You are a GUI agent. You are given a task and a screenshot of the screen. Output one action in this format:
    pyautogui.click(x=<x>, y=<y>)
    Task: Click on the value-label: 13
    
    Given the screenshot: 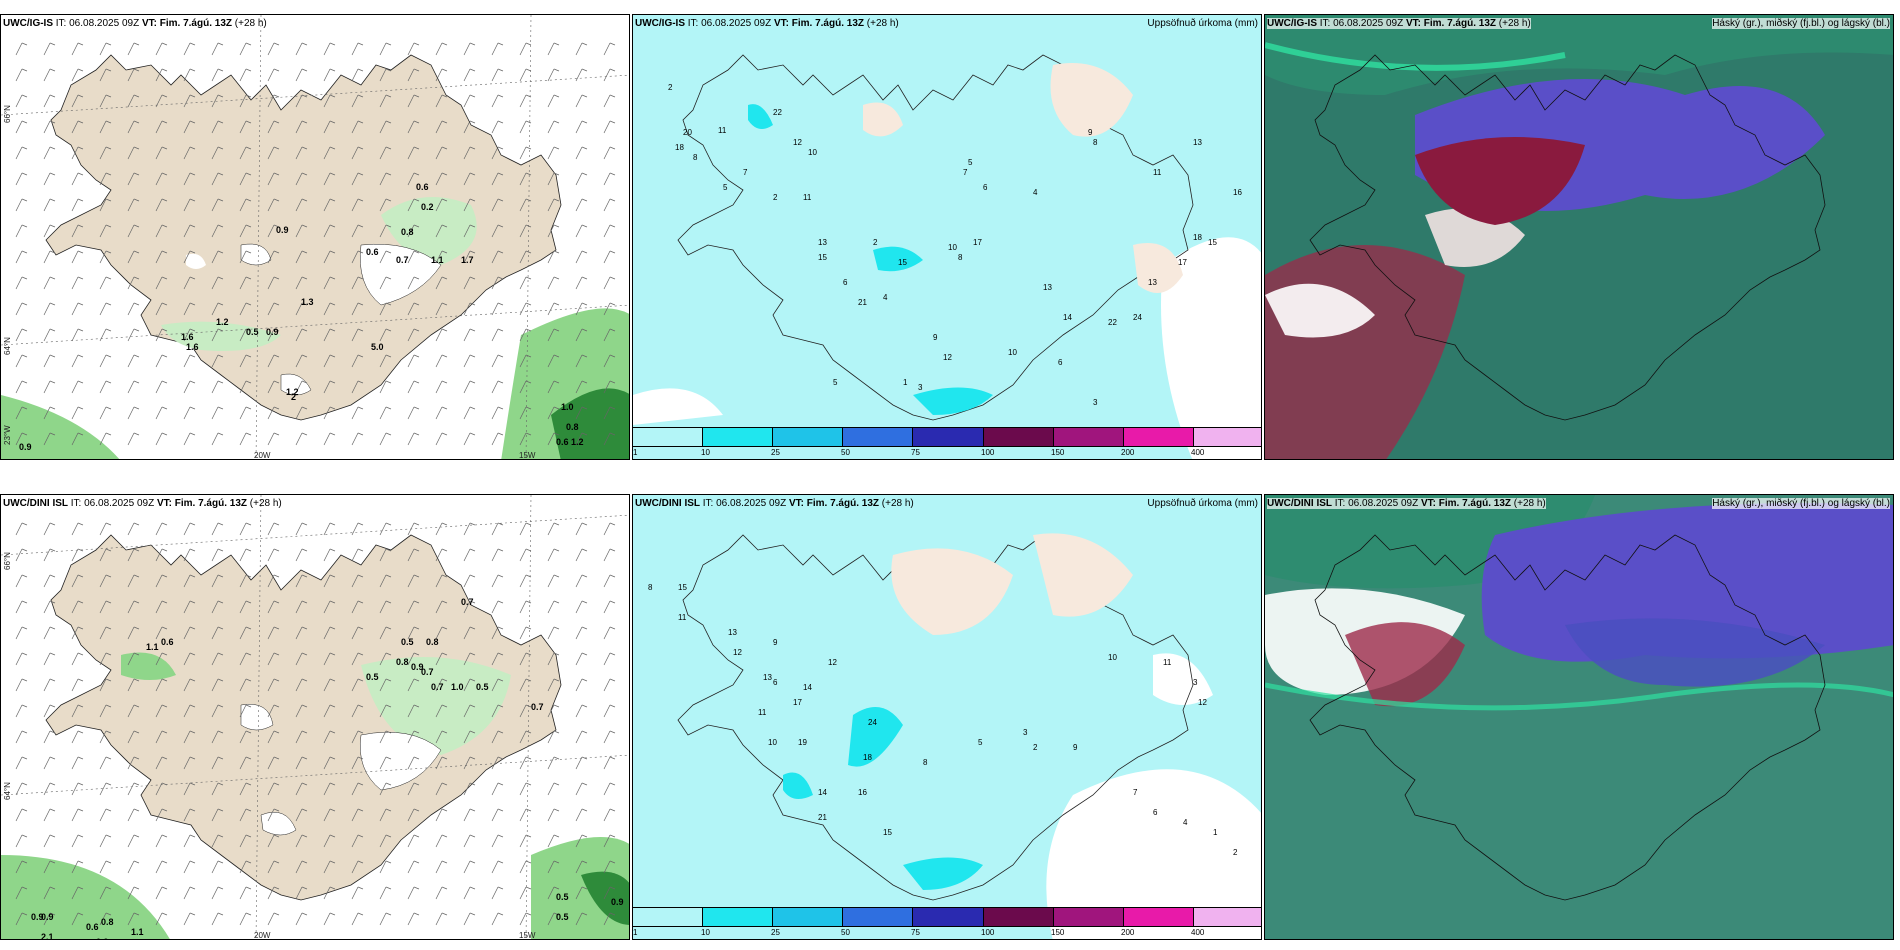 What is the action you would take?
    pyautogui.click(x=822, y=242)
    